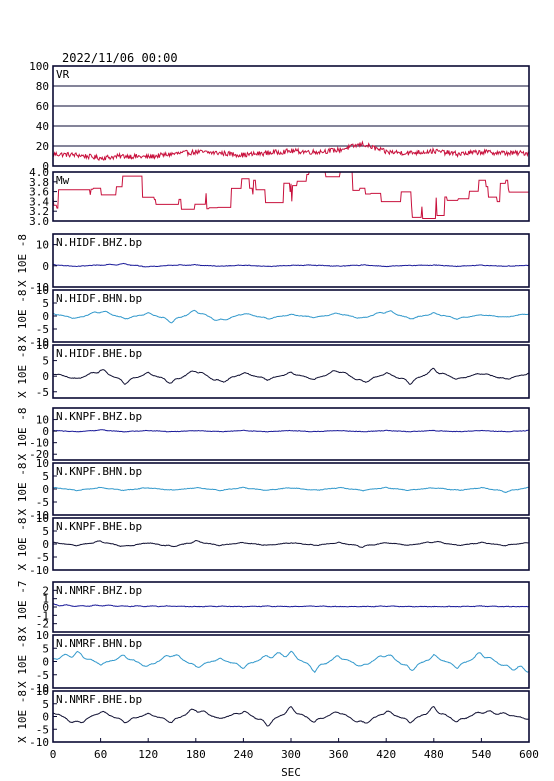  What do you see at coordinates (196, 754) in the screenshot?
I see `x-tick-label: 180` at bounding box center [196, 754].